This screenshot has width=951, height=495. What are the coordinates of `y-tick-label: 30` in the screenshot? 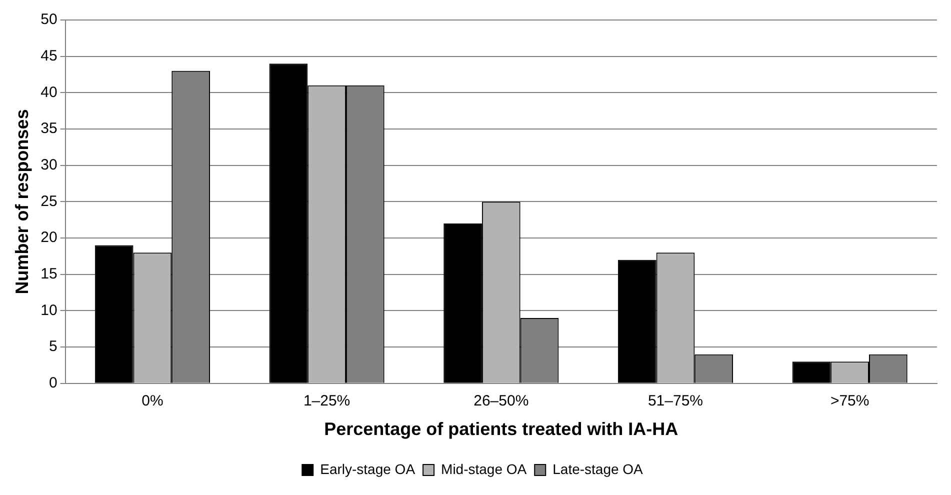 It's located at (49, 165).